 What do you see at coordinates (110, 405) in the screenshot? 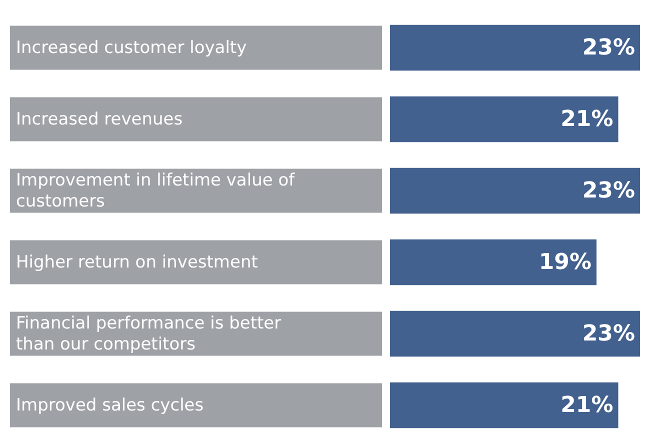
I see `y-tick-label: Improved sales cycles` at bounding box center [110, 405].